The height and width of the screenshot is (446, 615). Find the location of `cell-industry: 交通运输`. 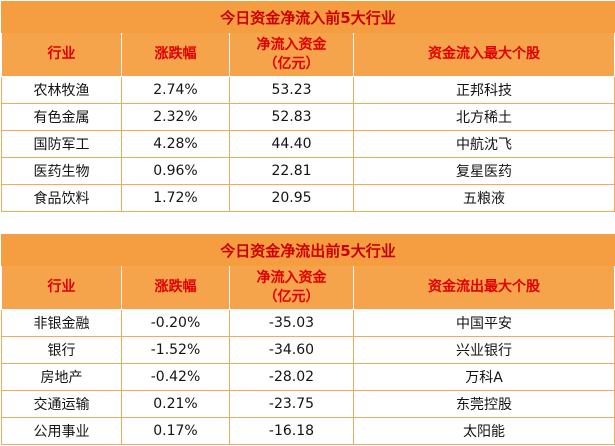

cell-industry: 交通运输 is located at coordinates (61, 404).